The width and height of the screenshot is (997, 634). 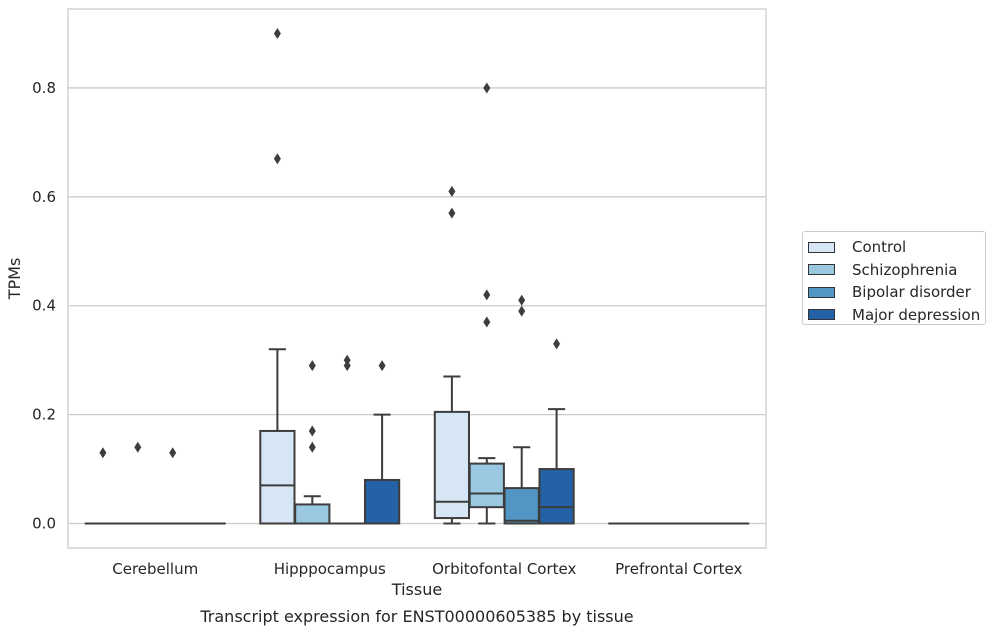 What do you see at coordinates (44, 88) in the screenshot?
I see `y-tick-label: 0.8` at bounding box center [44, 88].